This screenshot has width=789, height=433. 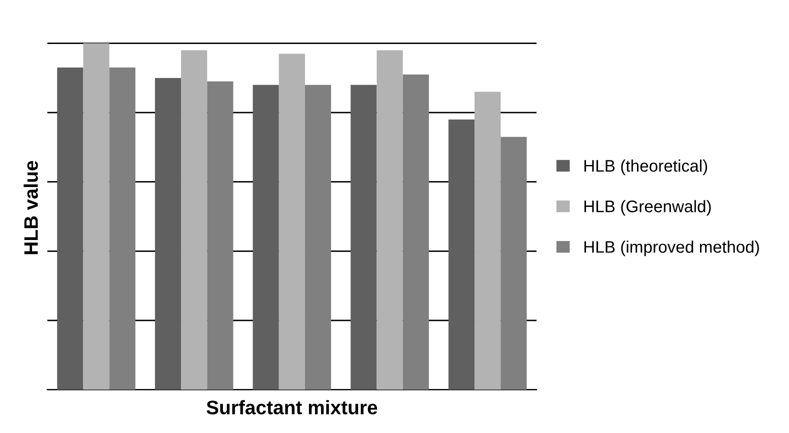 I want to click on legend-label: HLB (theoretical), so click(x=646, y=168).